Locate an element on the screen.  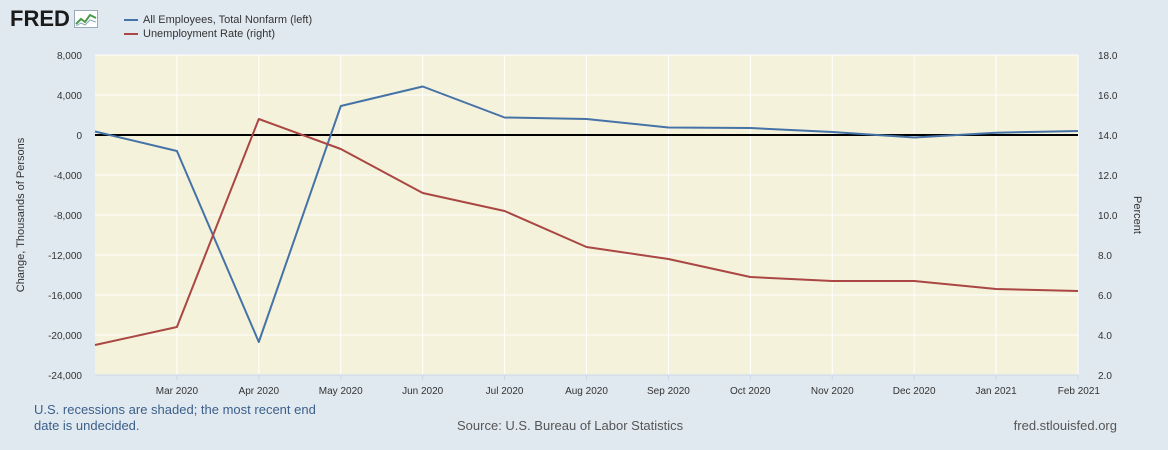
y-left-tick-label: 0 is located at coordinates (79, 136).